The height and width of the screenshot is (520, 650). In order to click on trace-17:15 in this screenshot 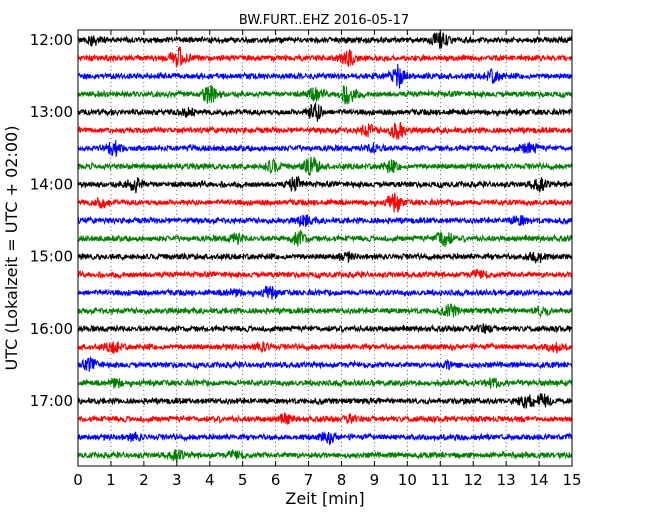, I will do `click(325, 418)`.